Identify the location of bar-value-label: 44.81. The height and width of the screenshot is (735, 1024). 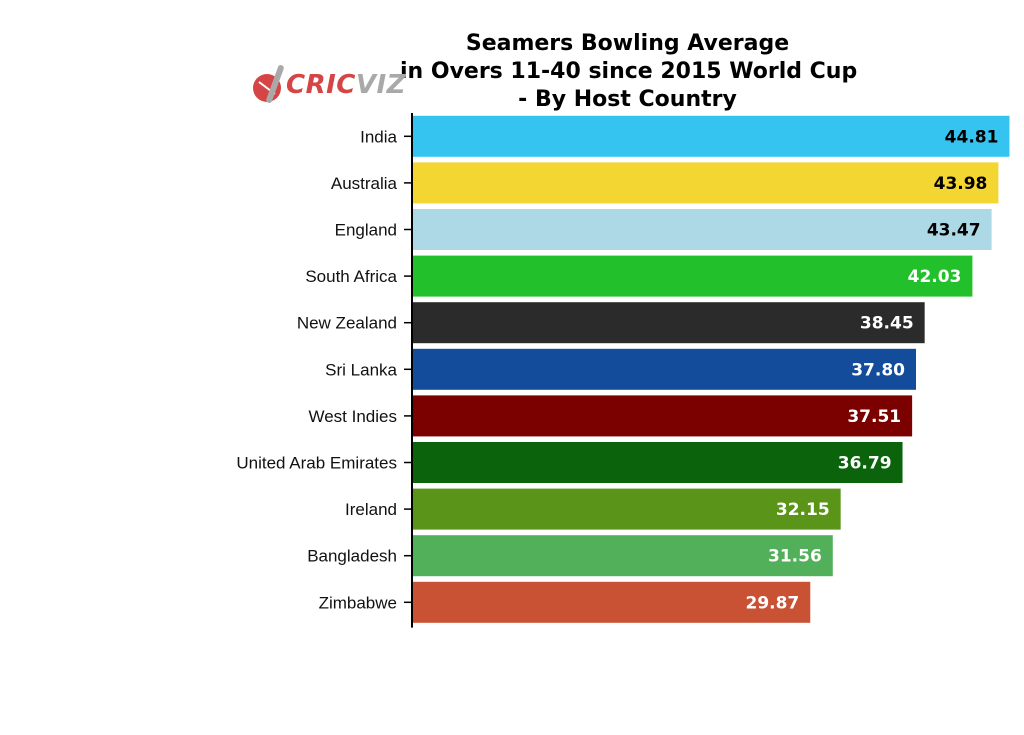
(972, 137).